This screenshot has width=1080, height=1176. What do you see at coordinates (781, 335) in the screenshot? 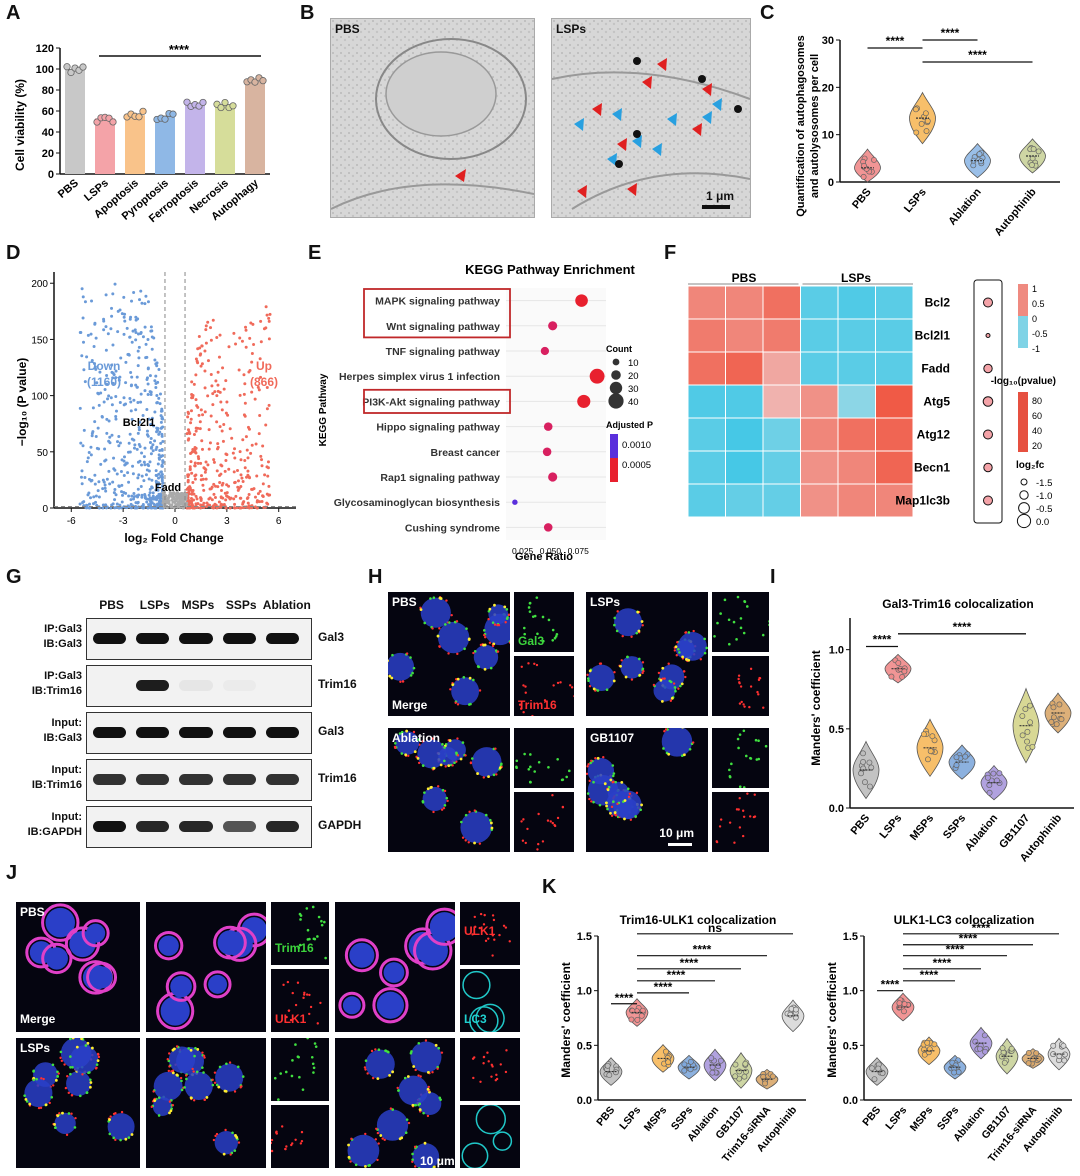
I see `heat-cell` at bounding box center [781, 335].